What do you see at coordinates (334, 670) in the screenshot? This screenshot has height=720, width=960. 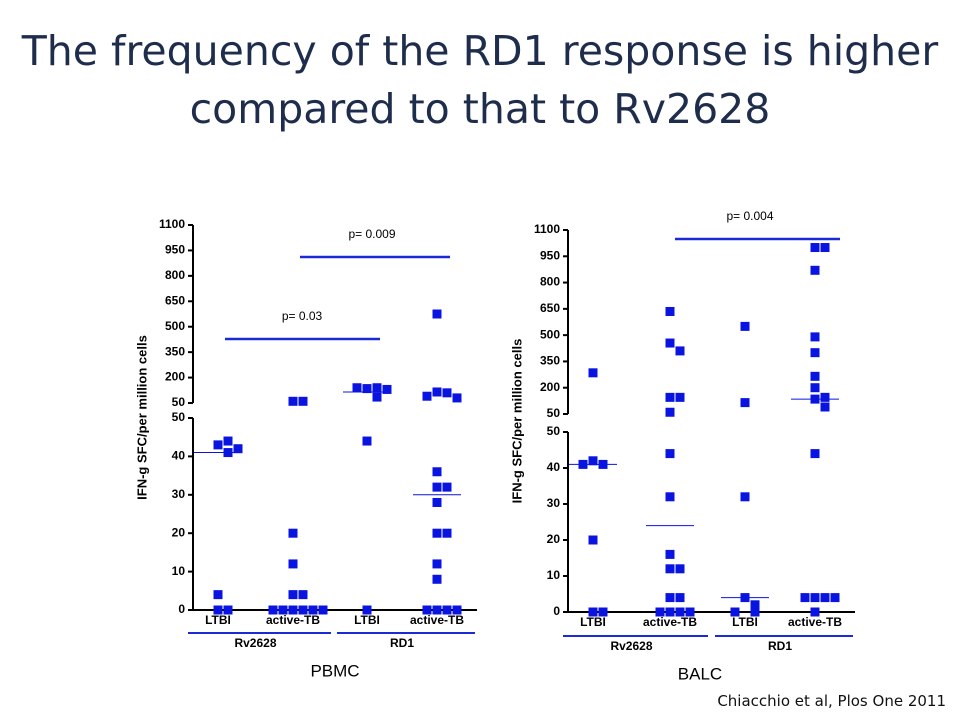 I see `chart-title: PBMC` at bounding box center [334, 670].